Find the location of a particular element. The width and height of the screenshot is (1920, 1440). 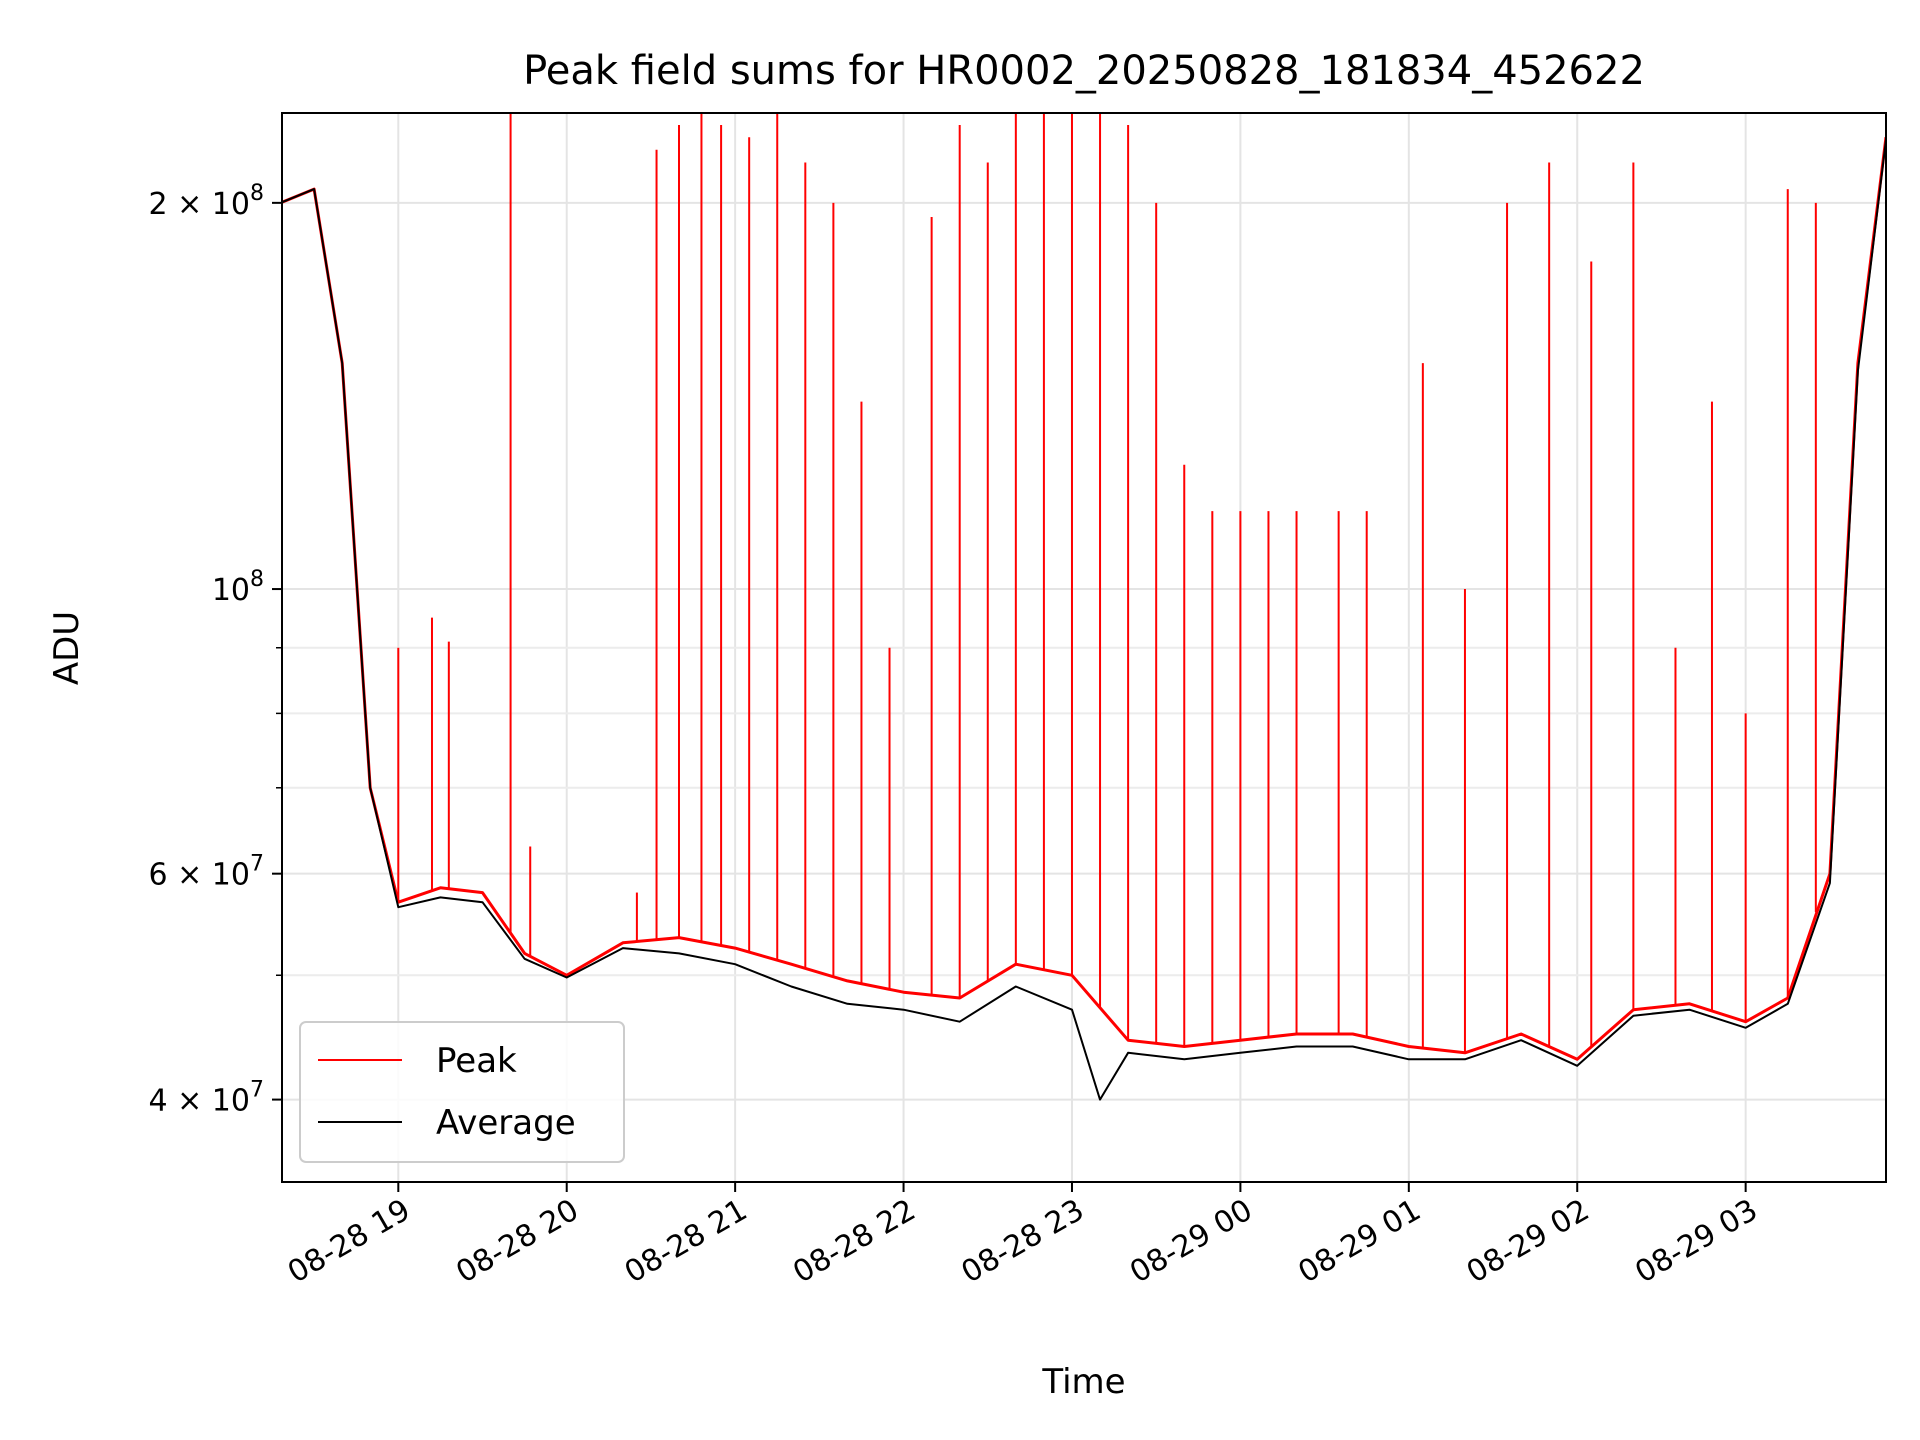

x-tick-label: 08-29 00 is located at coordinates (1191, 1242).